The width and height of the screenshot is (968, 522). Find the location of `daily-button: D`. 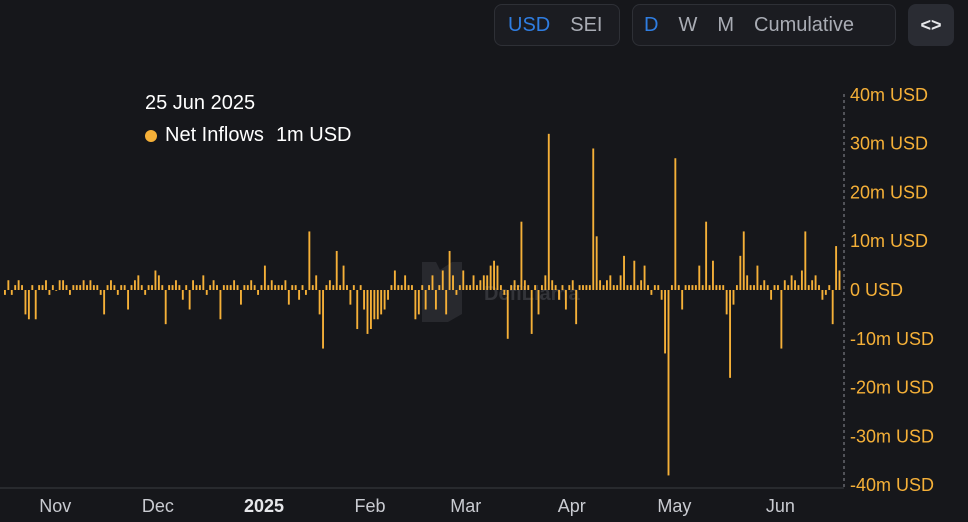

daily-button: D is located at coordinates (651, 25).